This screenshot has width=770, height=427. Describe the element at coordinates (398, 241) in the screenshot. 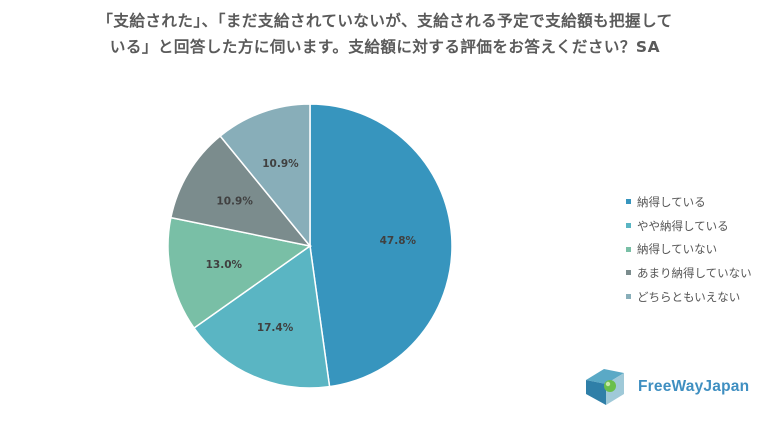

I see `pie-data-label-1: 47.8%` at that location.